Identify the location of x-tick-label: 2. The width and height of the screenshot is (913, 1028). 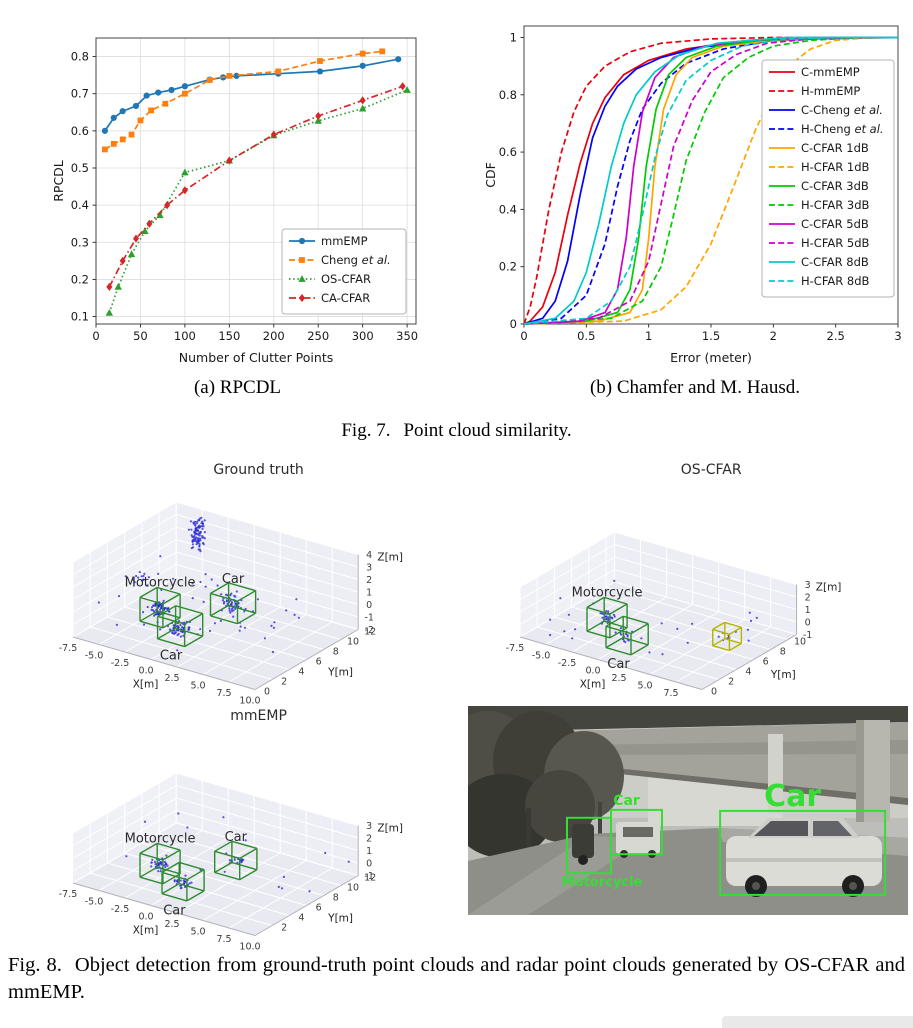
(773, 336).